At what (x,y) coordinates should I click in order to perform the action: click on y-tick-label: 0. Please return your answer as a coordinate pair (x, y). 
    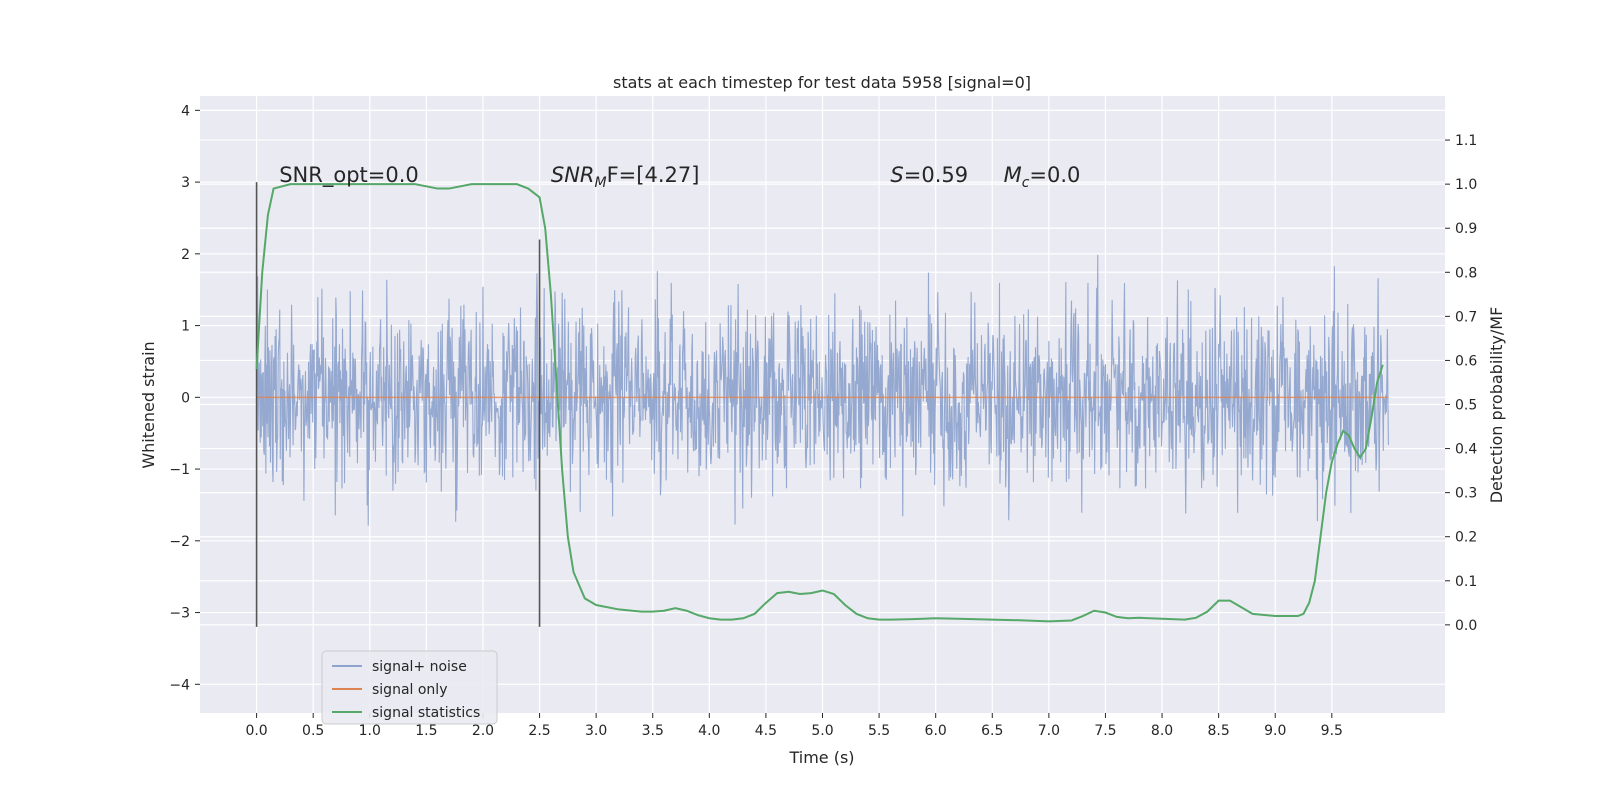
    Looking at the image, I should click on (185, 398).